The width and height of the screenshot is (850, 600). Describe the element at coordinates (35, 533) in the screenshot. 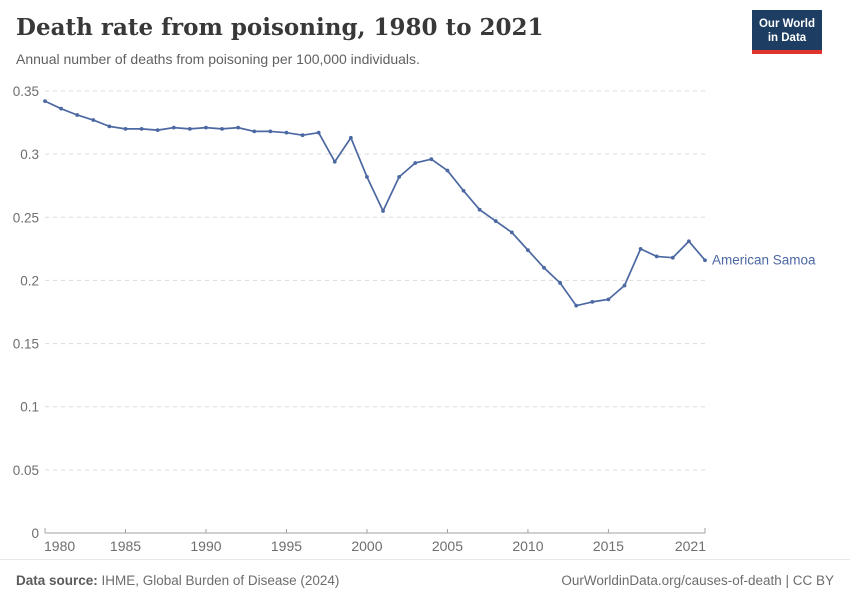

I see `y-tick-label: 0` at that location.